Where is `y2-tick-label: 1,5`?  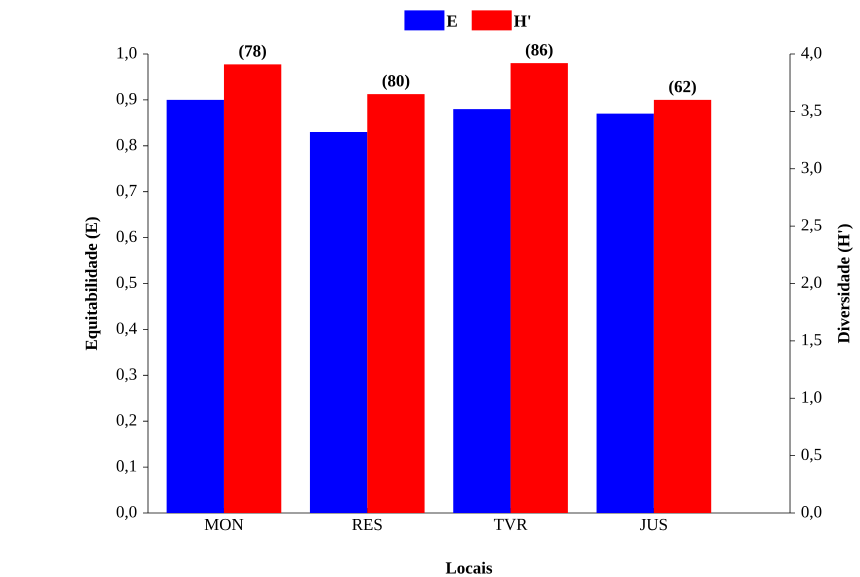
y2-tick-label: 1,5 is located at coordinates (812, 341).